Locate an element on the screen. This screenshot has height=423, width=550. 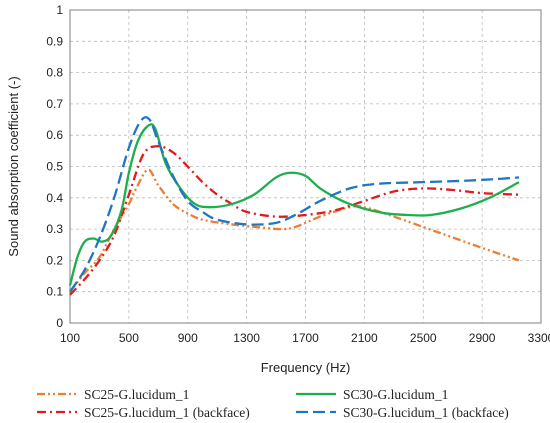
legend-label-1: SC25-G.lucidum_1 is located at coordinates (136, 394).